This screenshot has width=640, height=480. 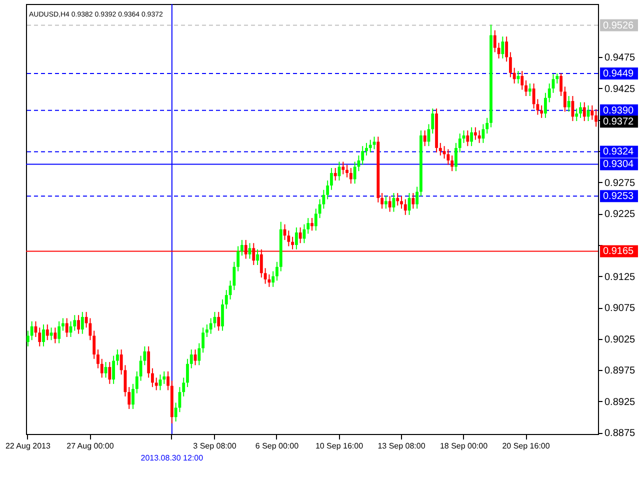 I want to click on x-tick-label: 10 Sep 16:00, so click(x=339, y=446).